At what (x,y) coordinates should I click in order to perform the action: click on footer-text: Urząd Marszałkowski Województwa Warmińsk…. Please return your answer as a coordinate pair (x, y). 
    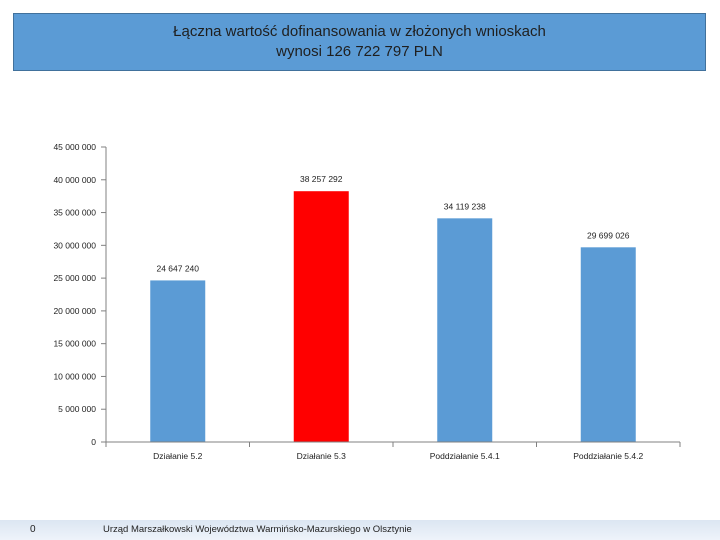
    Looking at the image, I should click on (257, 529).